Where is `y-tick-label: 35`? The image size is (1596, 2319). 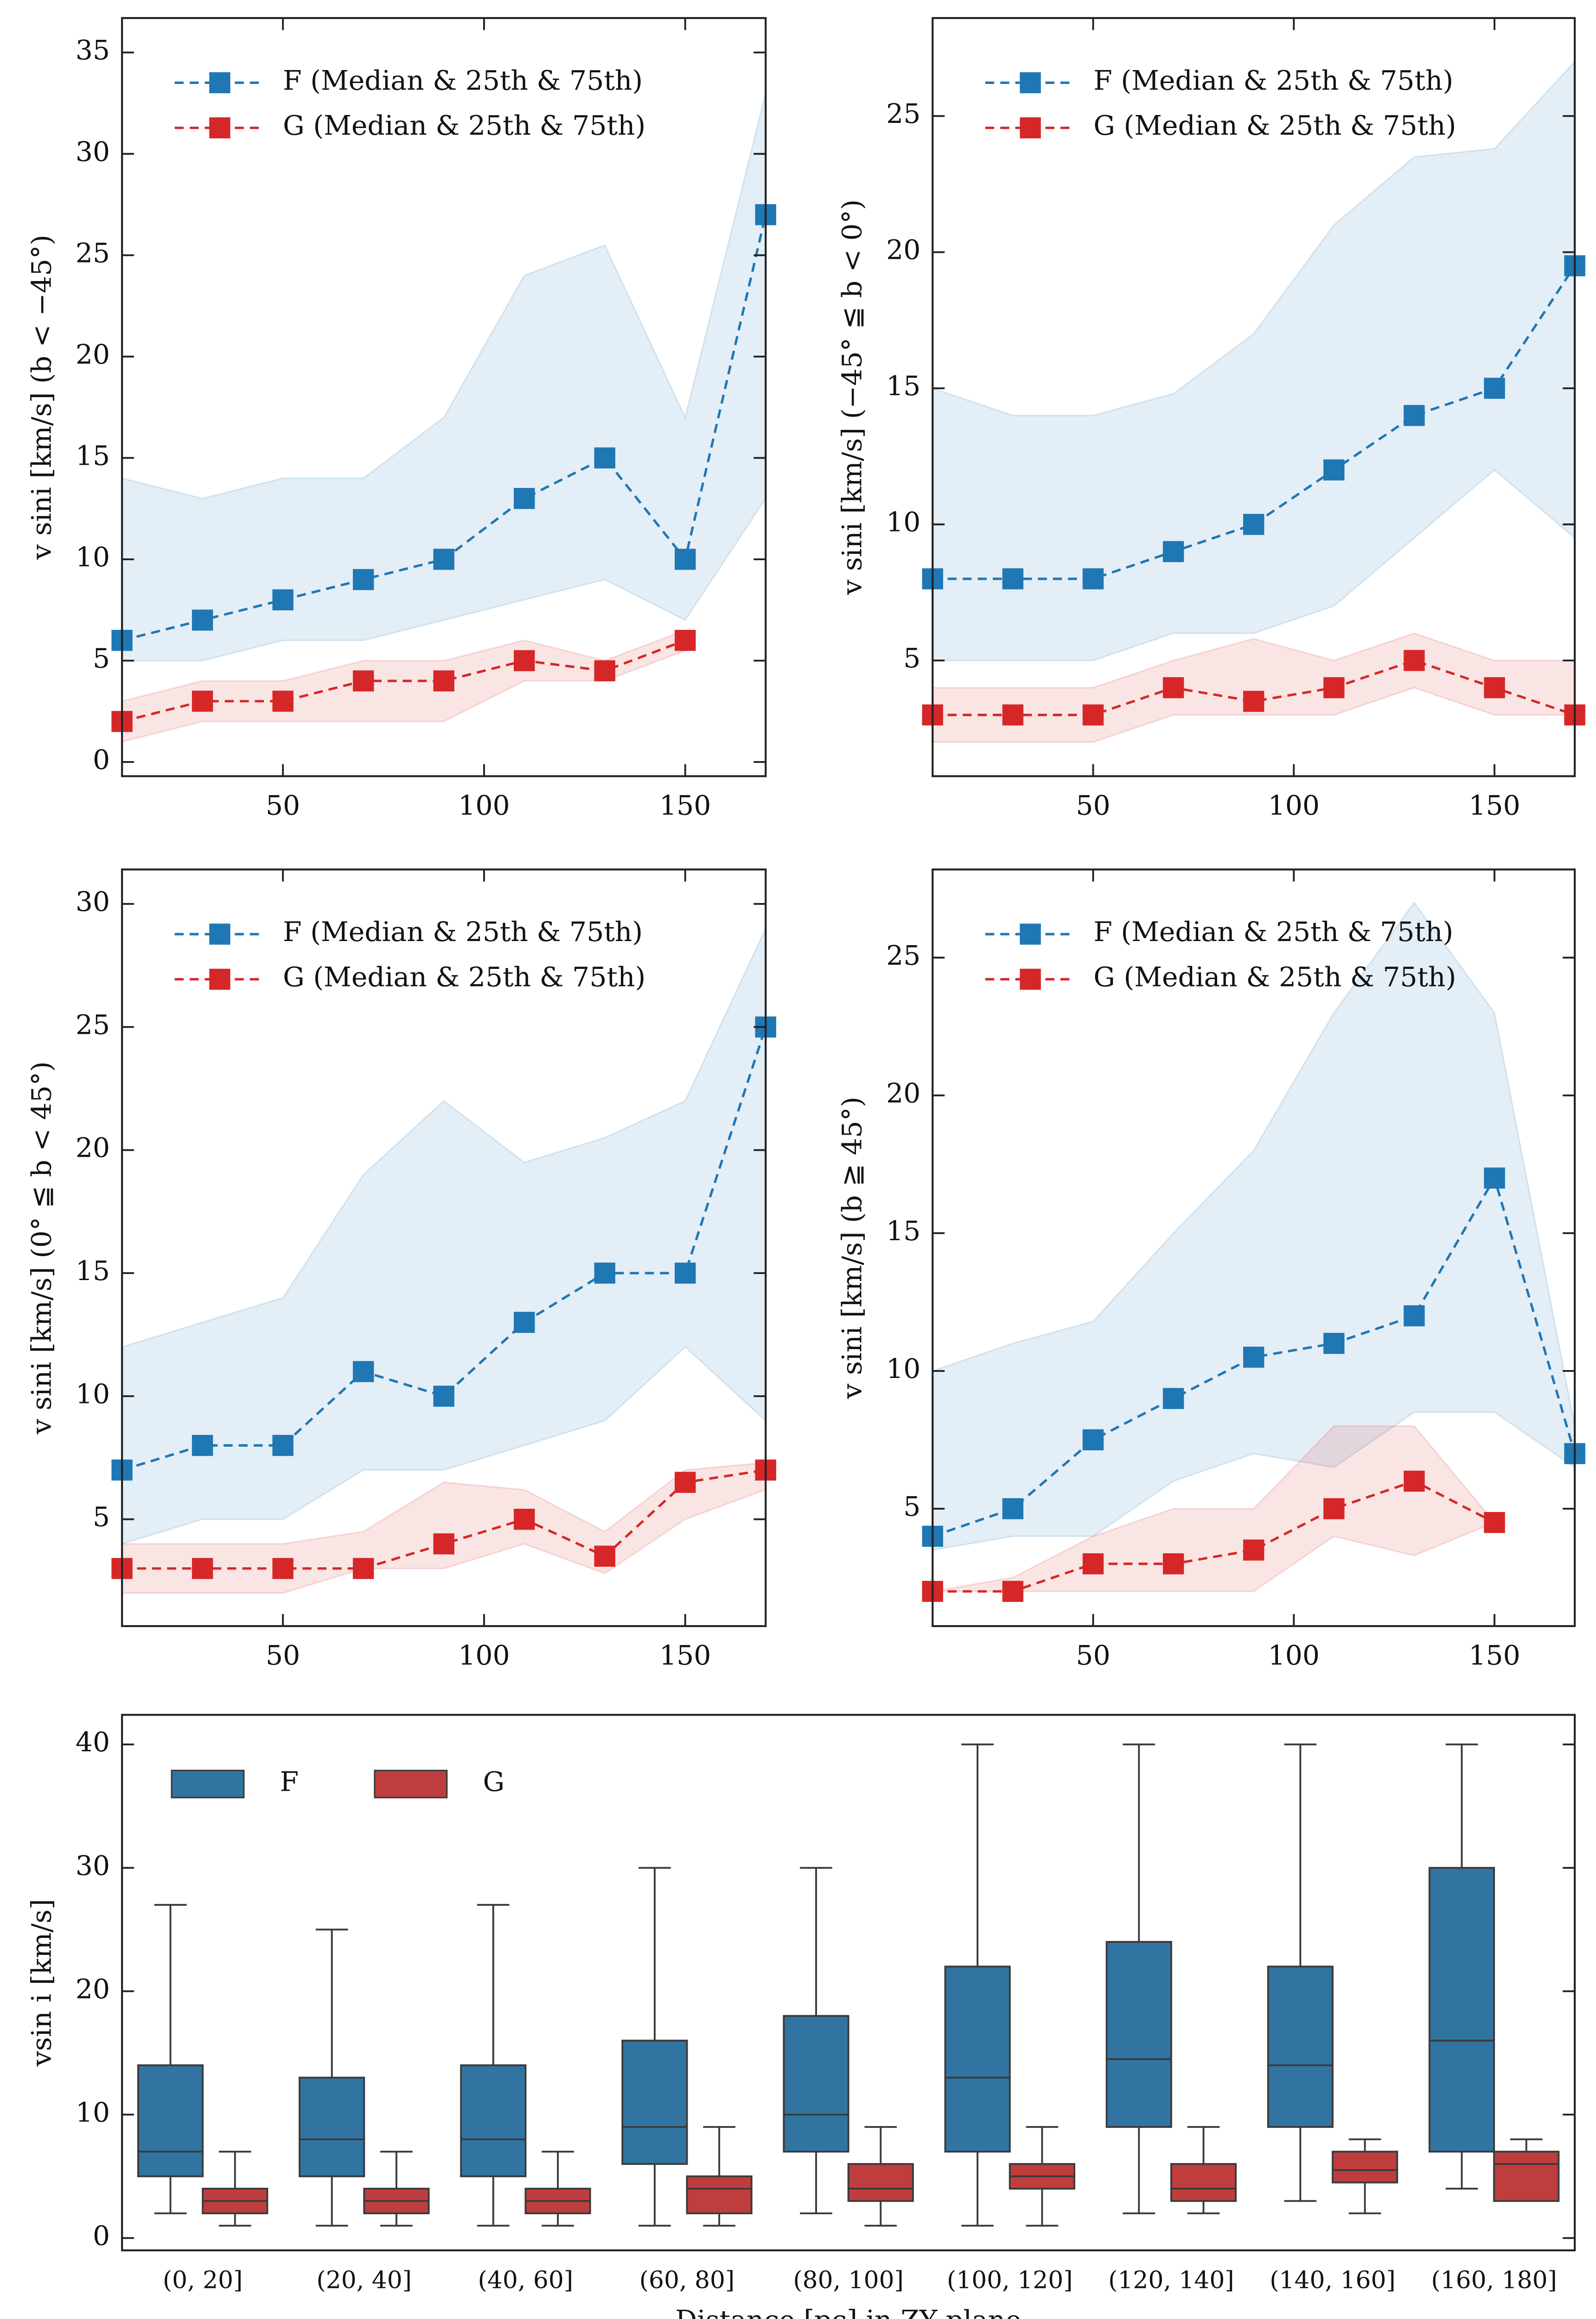 y-tick-label: 35 is located at coordinates (93, 50).